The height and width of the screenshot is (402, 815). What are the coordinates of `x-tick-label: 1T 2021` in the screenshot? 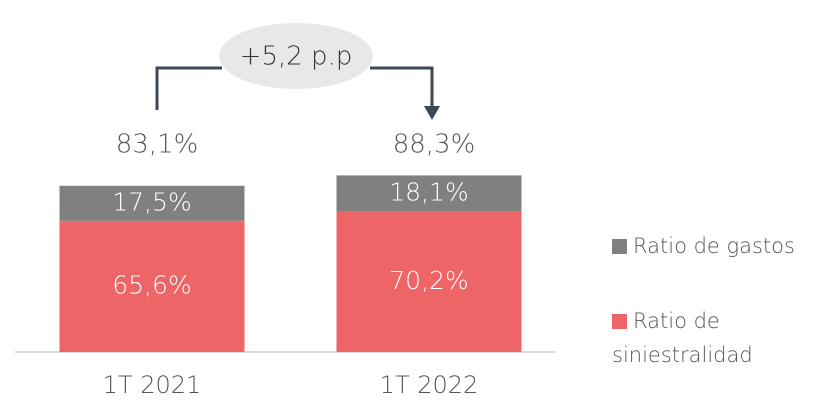 It's located at (152, 385).